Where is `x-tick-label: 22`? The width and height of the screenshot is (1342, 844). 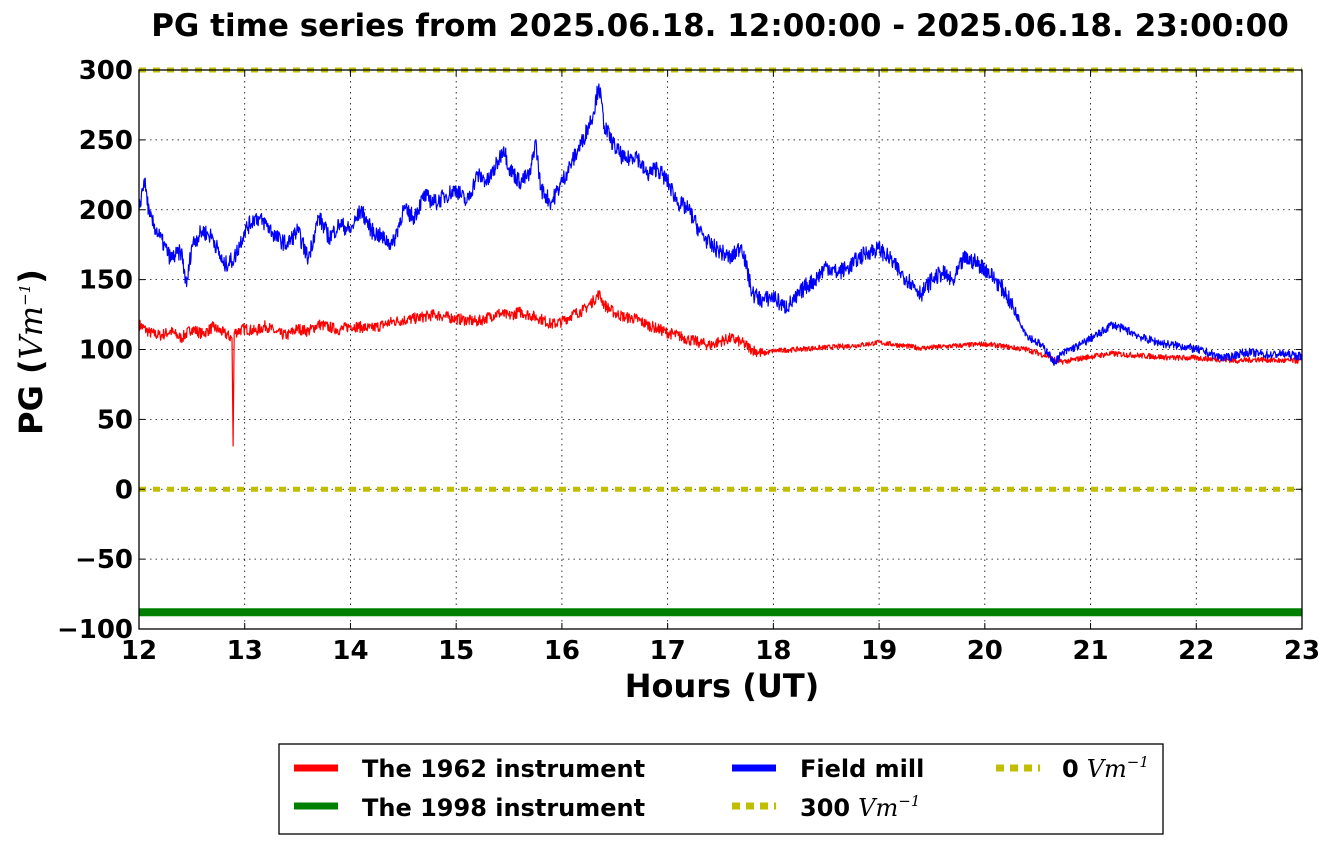 x-tick-label: 22 is located at coordinates (1196, 651).